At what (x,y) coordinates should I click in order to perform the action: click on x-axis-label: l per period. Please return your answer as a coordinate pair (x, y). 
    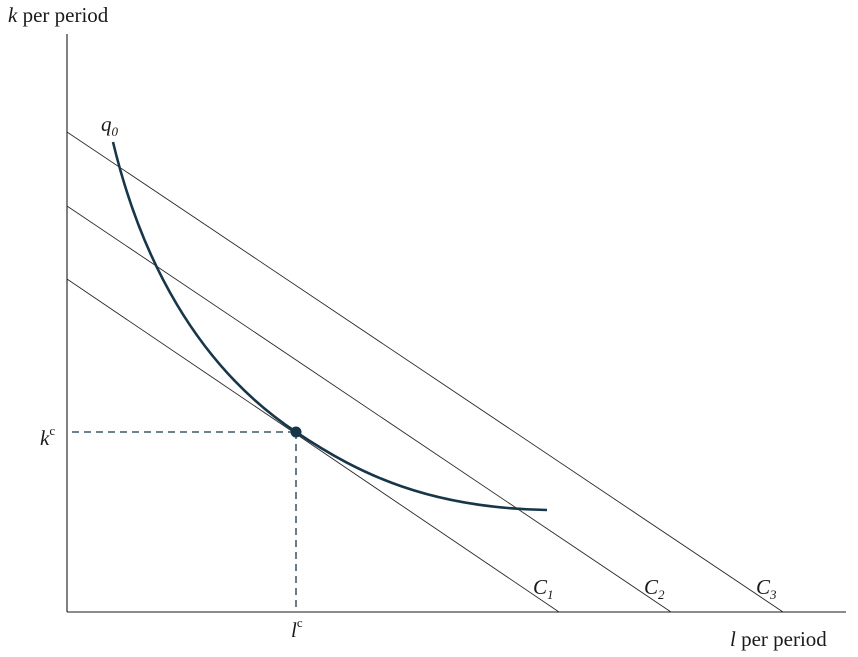
    Looking at the image, I should click on (778, 639).